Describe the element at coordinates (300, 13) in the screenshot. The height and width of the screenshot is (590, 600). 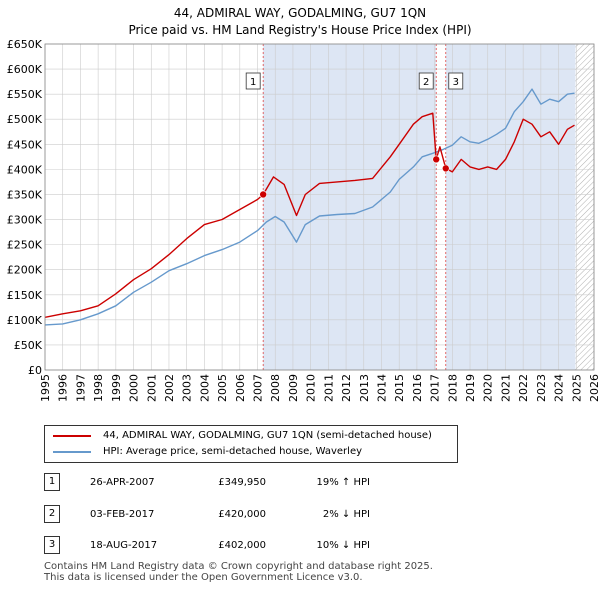
I see `chart-title-line1: 44, ADMIRAL WAY, GODALMING, GU7 1QN` at that location.